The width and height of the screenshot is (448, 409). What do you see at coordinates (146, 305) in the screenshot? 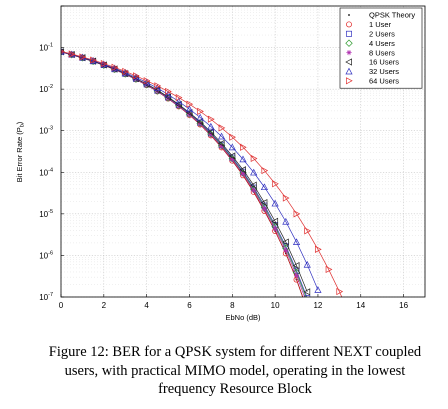
I see `x-tick-label: 4` at bounding box center [146, 305].